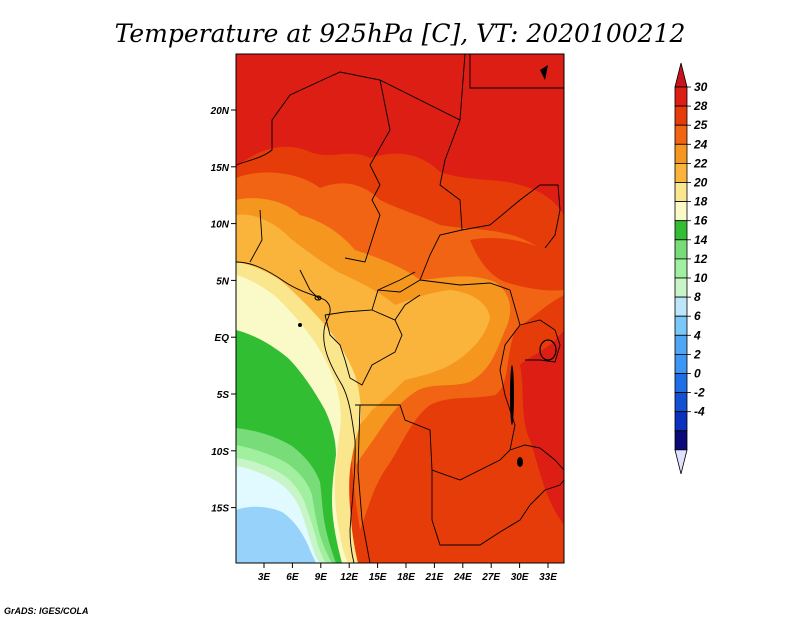 The width and height of the screenshot is (800, 618). I want to click on lat-label: EQ, so click(222, 338).